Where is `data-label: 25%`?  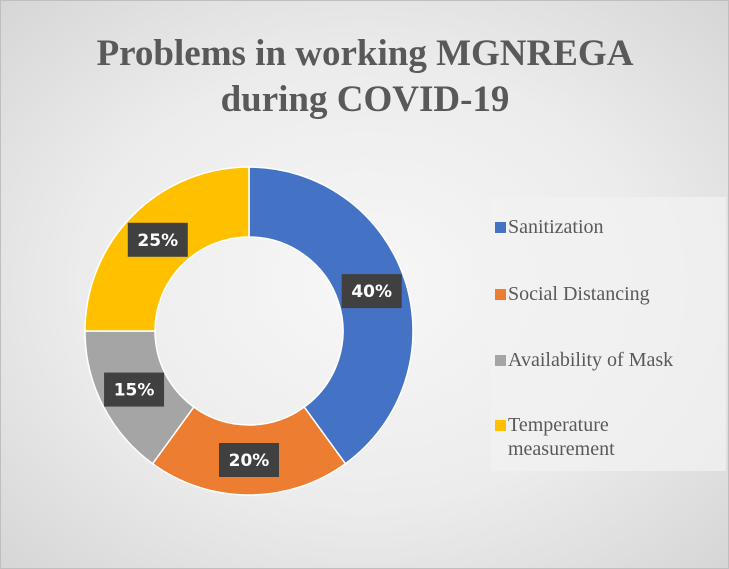 data-label: 25% is located at coordinates (157, 239).